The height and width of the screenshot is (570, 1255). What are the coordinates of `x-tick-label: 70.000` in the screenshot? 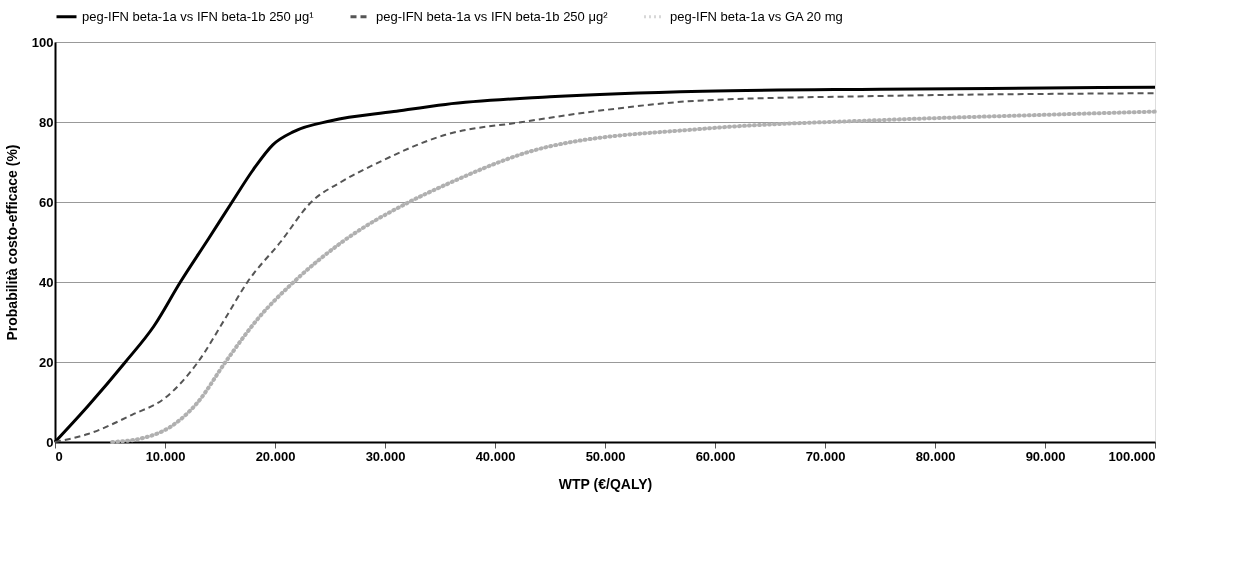 It's located at (825, 456).